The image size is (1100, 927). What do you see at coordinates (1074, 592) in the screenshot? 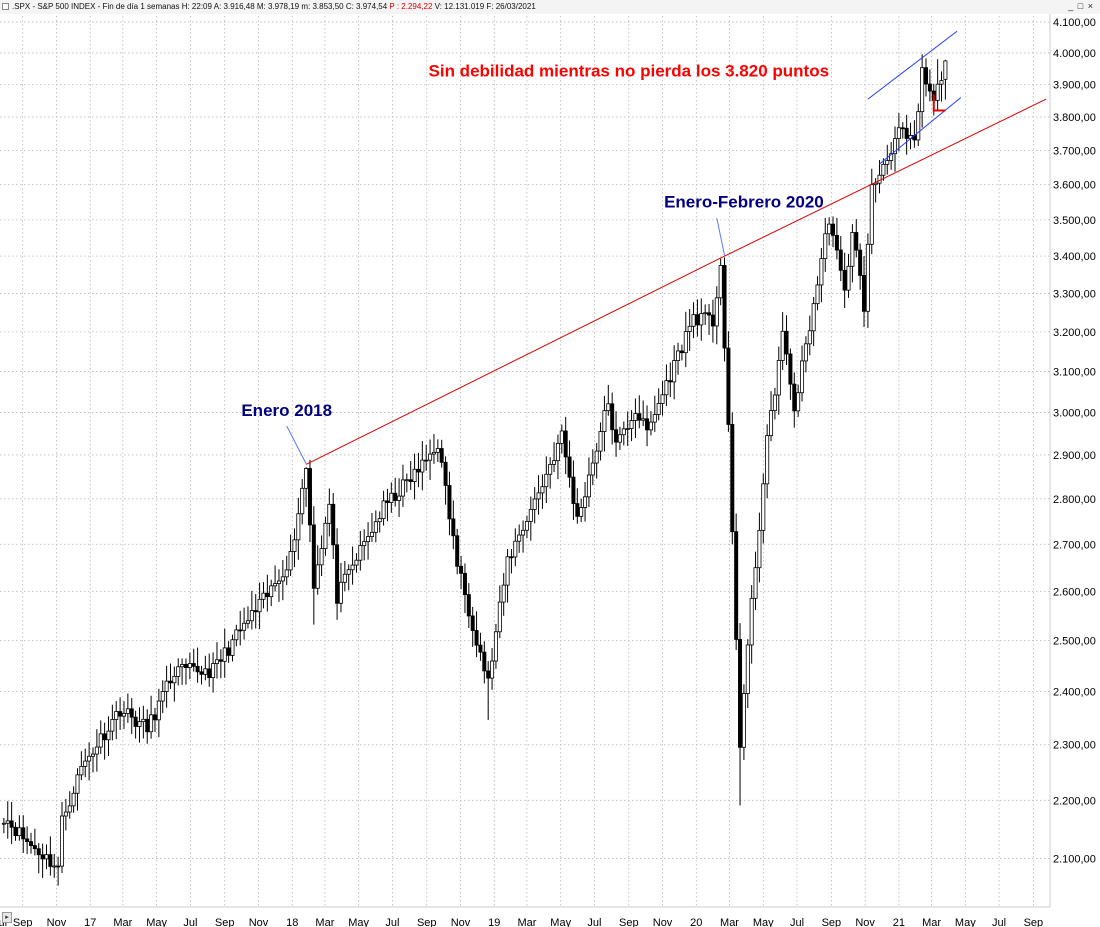
I see `y-tick-label: 2.600,00` at bounding box center [1074, 592].